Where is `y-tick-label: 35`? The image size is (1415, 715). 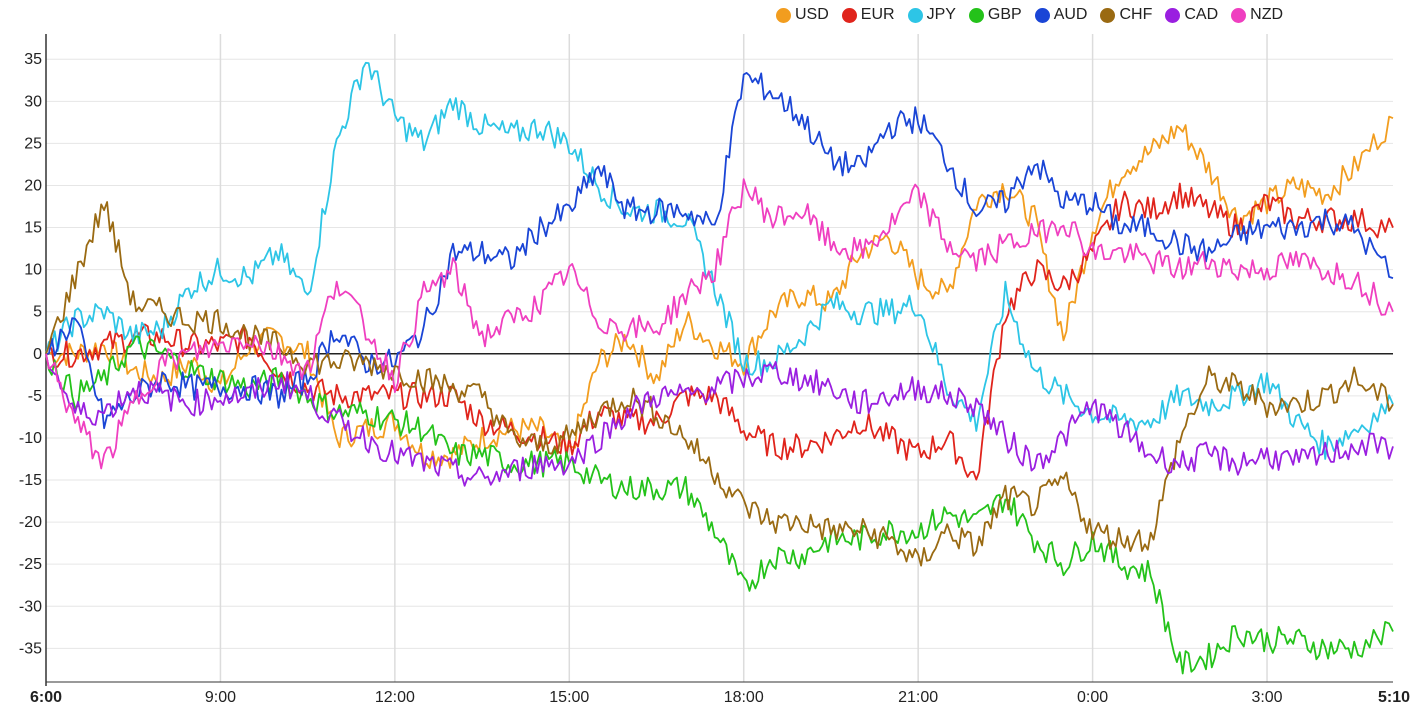
y-tick-label: 35 is located at coordinates (33, 59).